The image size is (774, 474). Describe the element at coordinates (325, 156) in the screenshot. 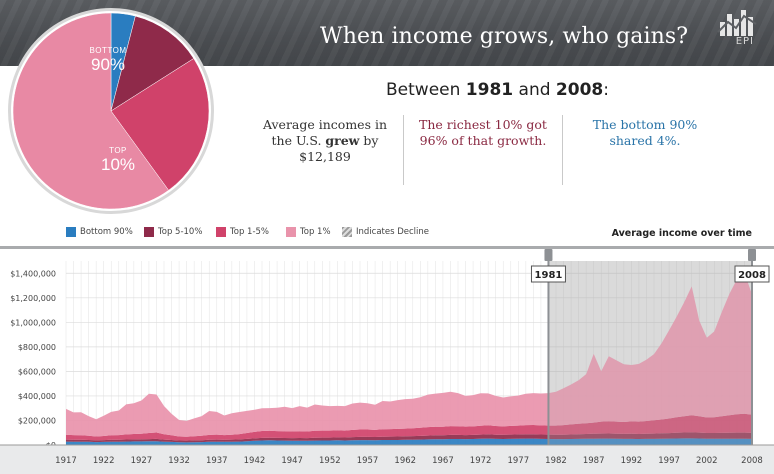

I see `col1-line3: $12,189` at that location.